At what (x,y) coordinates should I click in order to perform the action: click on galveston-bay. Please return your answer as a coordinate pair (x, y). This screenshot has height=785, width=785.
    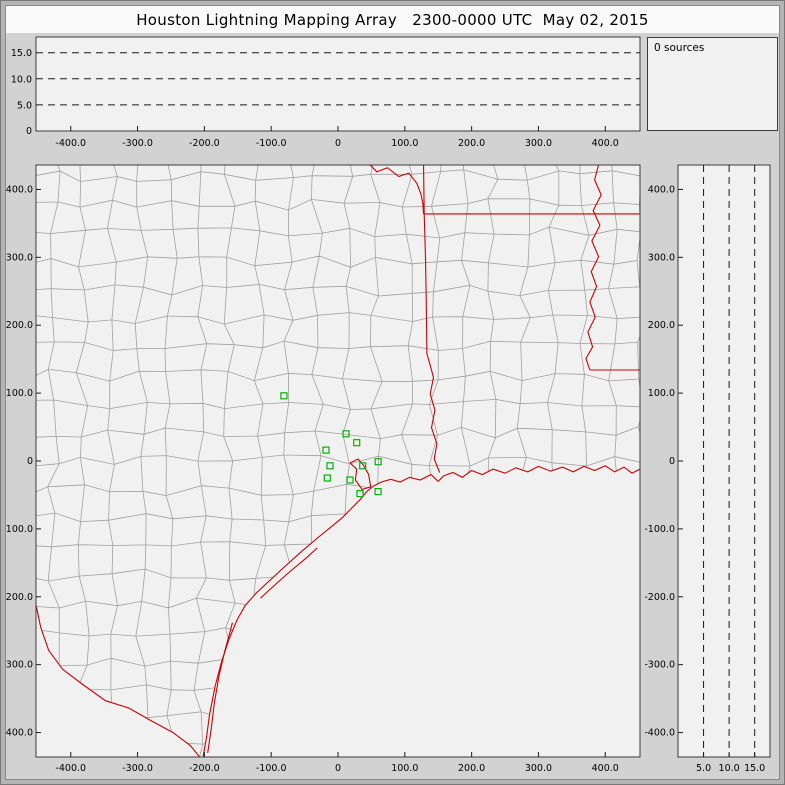
    Looking at the image, I should click on (360, 474).